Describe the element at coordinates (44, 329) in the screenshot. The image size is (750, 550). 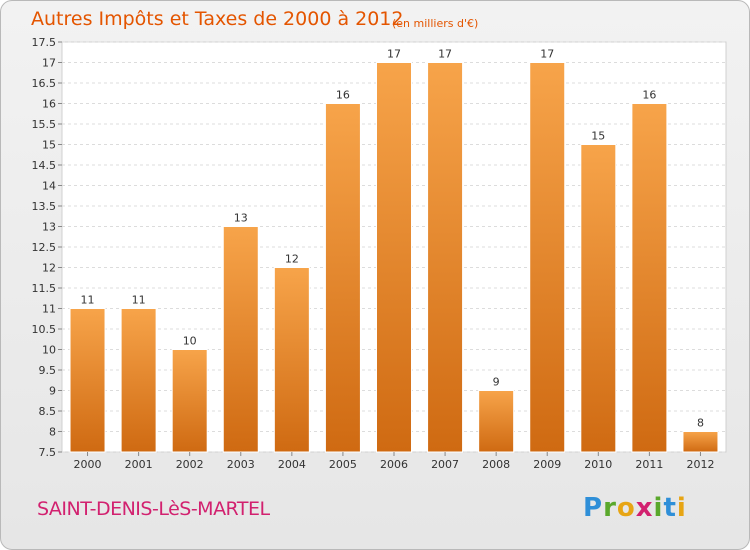
I see `y-tick-label: 10.5` at that location.